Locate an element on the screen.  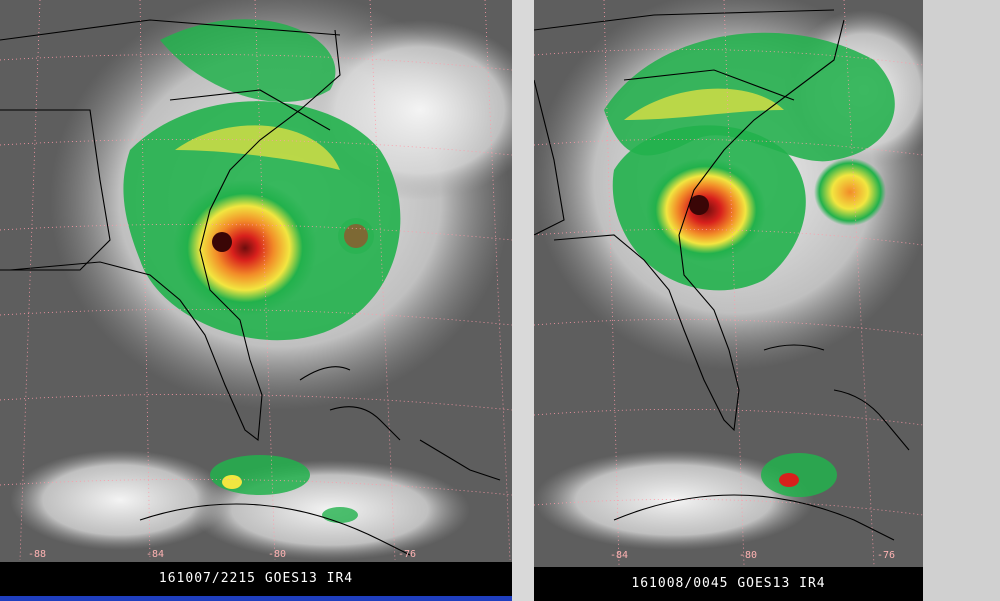
hurricane-core is located at coordinates (245, 248).